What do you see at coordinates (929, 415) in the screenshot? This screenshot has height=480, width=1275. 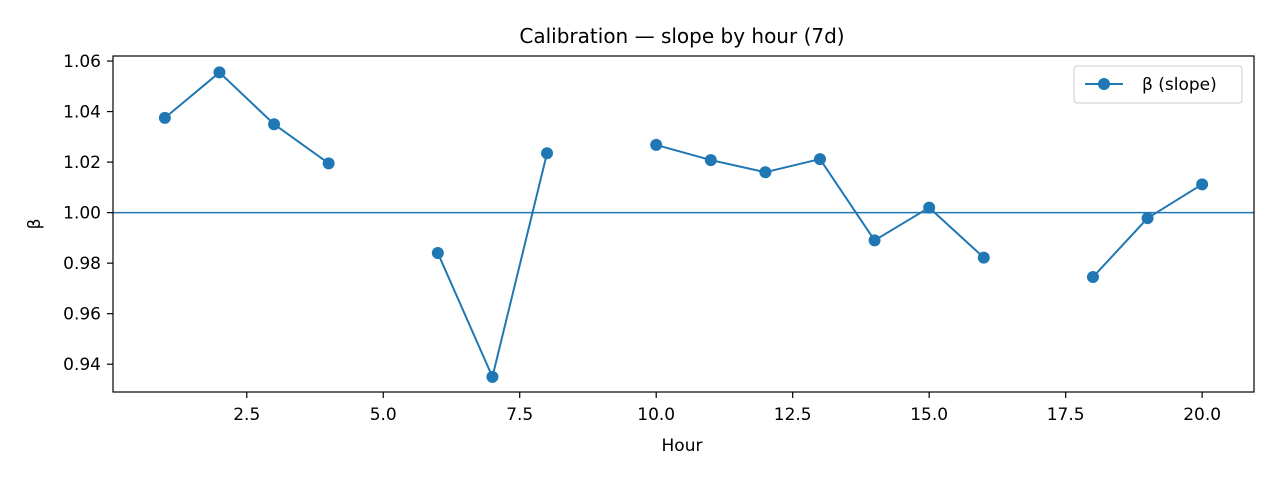 I see `x-tick-label: 15.0` at bounding box center [929, 415].